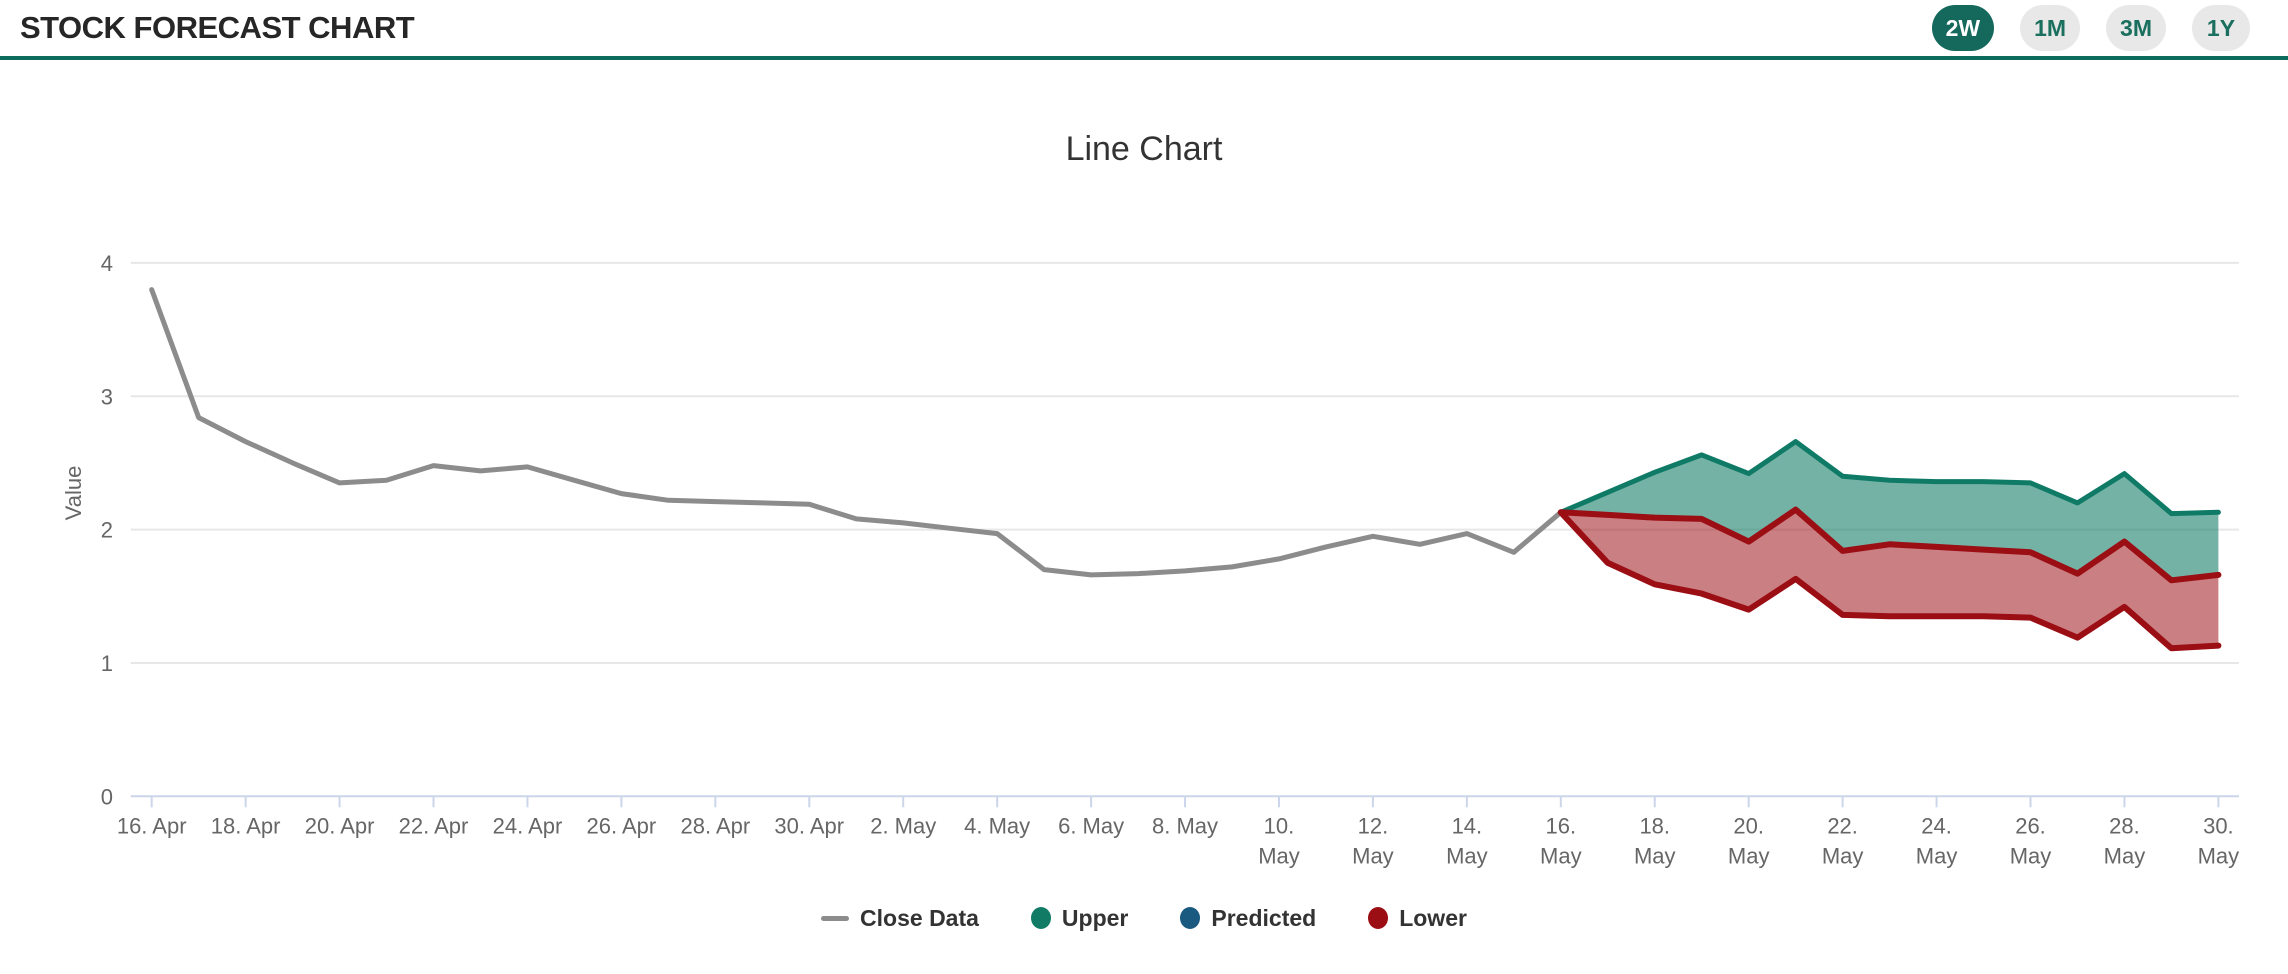 The height and width of the screenshot is (974, 2288). Describe the element at coordinates (715, 825) in the screenshot. I see `x-tick-label: 28. Apr` at that location.